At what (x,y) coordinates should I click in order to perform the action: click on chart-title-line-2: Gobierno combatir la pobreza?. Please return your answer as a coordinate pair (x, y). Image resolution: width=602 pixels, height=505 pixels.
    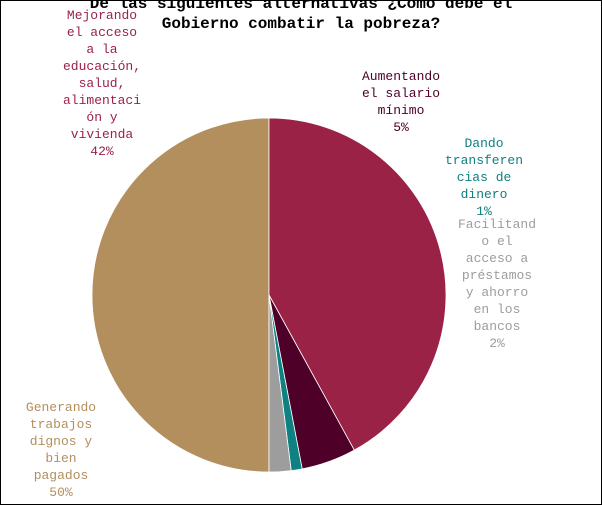
    Looking at the image, I should click on (301, 24).